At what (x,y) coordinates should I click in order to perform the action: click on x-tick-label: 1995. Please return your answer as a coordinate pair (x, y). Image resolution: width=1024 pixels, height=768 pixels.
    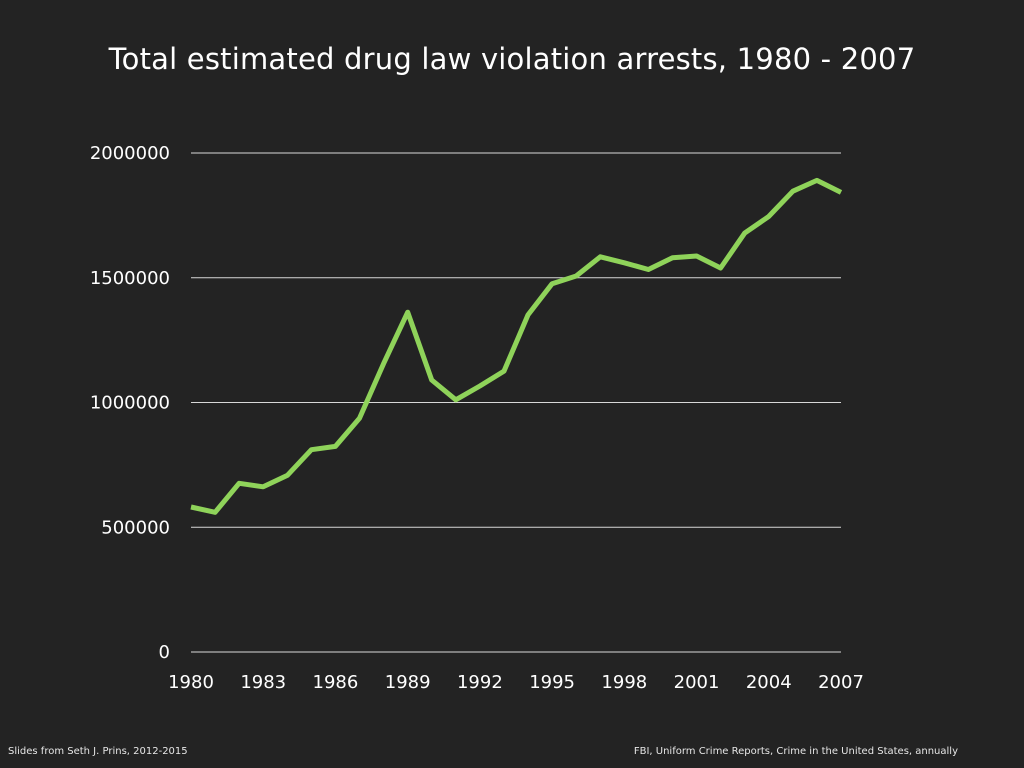
    Looking at the image, I should click on (552, 682).